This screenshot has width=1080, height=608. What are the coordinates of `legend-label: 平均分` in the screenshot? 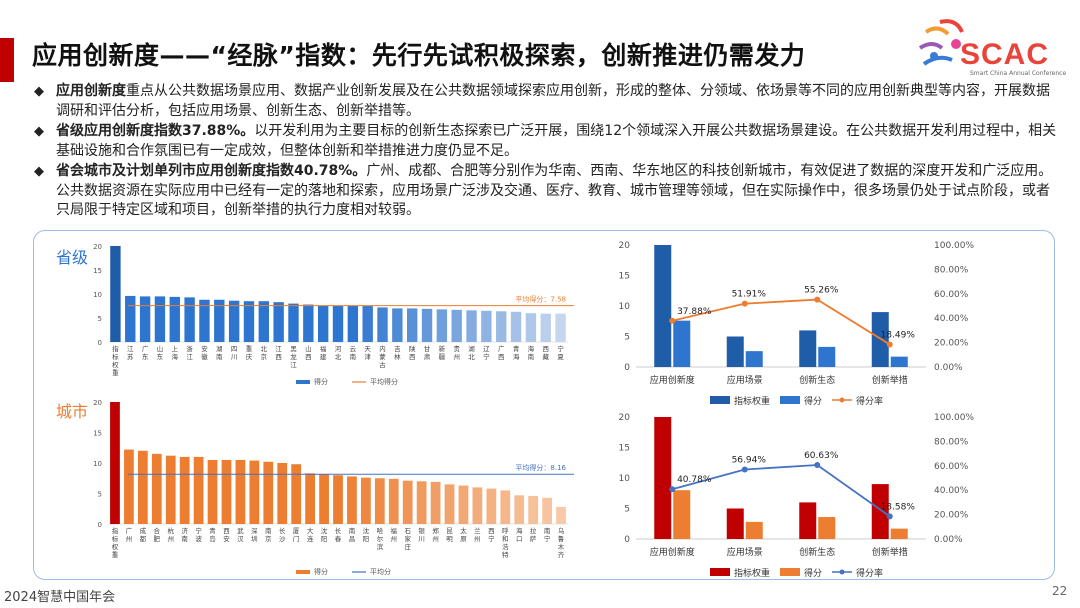 It's located at (380, 571).